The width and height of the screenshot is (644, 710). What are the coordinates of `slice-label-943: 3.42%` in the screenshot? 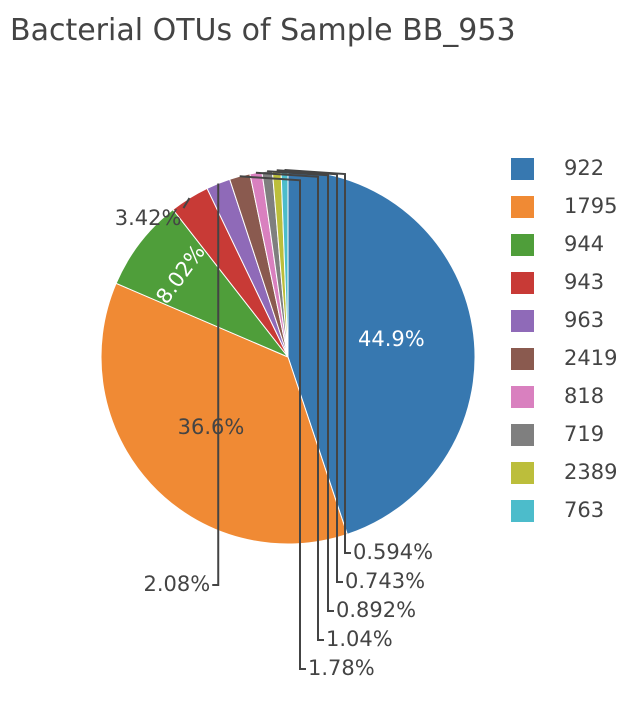 It's located at (148, 218).